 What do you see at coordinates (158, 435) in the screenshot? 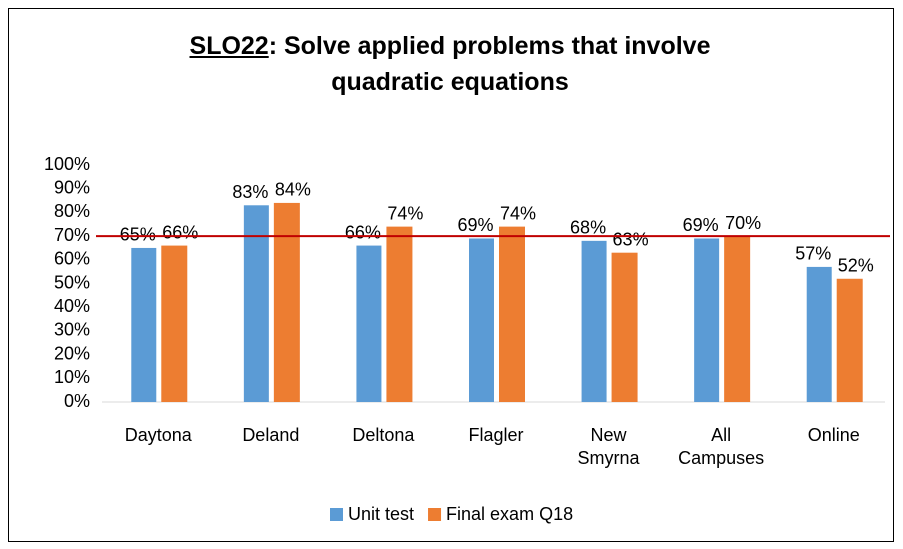
I see `x-tick-label: Daytona` at bounding box center [158, 435].